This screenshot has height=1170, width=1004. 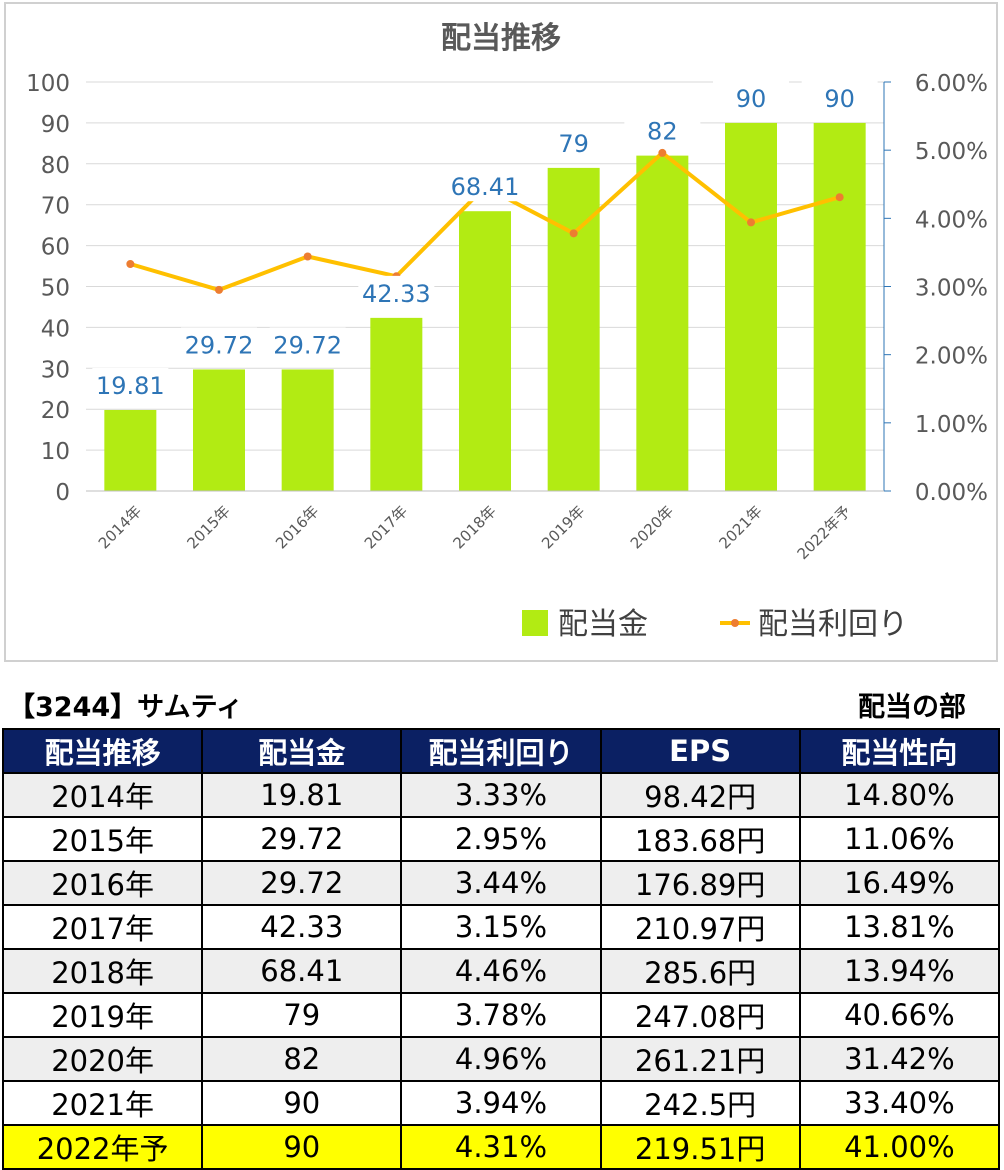 What do you see at coordinates (302, 1015) in the screenshot?
I see `cell-dividend: 79` at bounding box center [302, 1015].